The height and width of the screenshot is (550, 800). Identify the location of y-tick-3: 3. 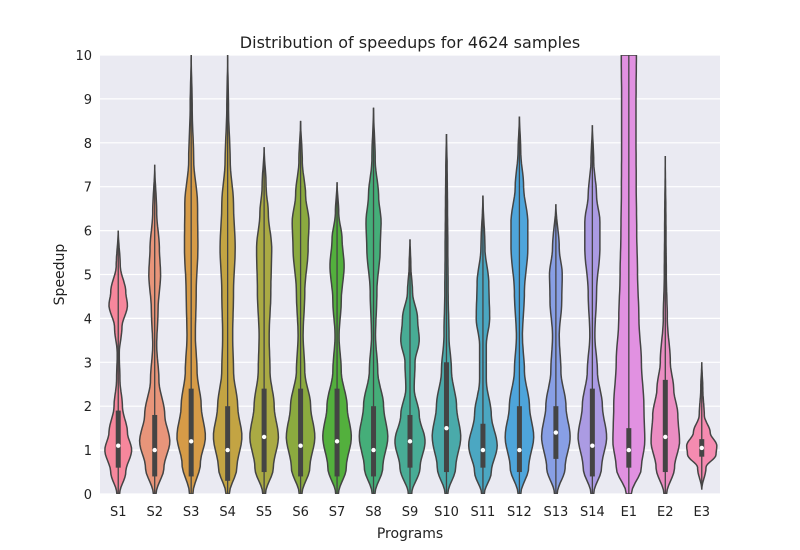
(88, 363).